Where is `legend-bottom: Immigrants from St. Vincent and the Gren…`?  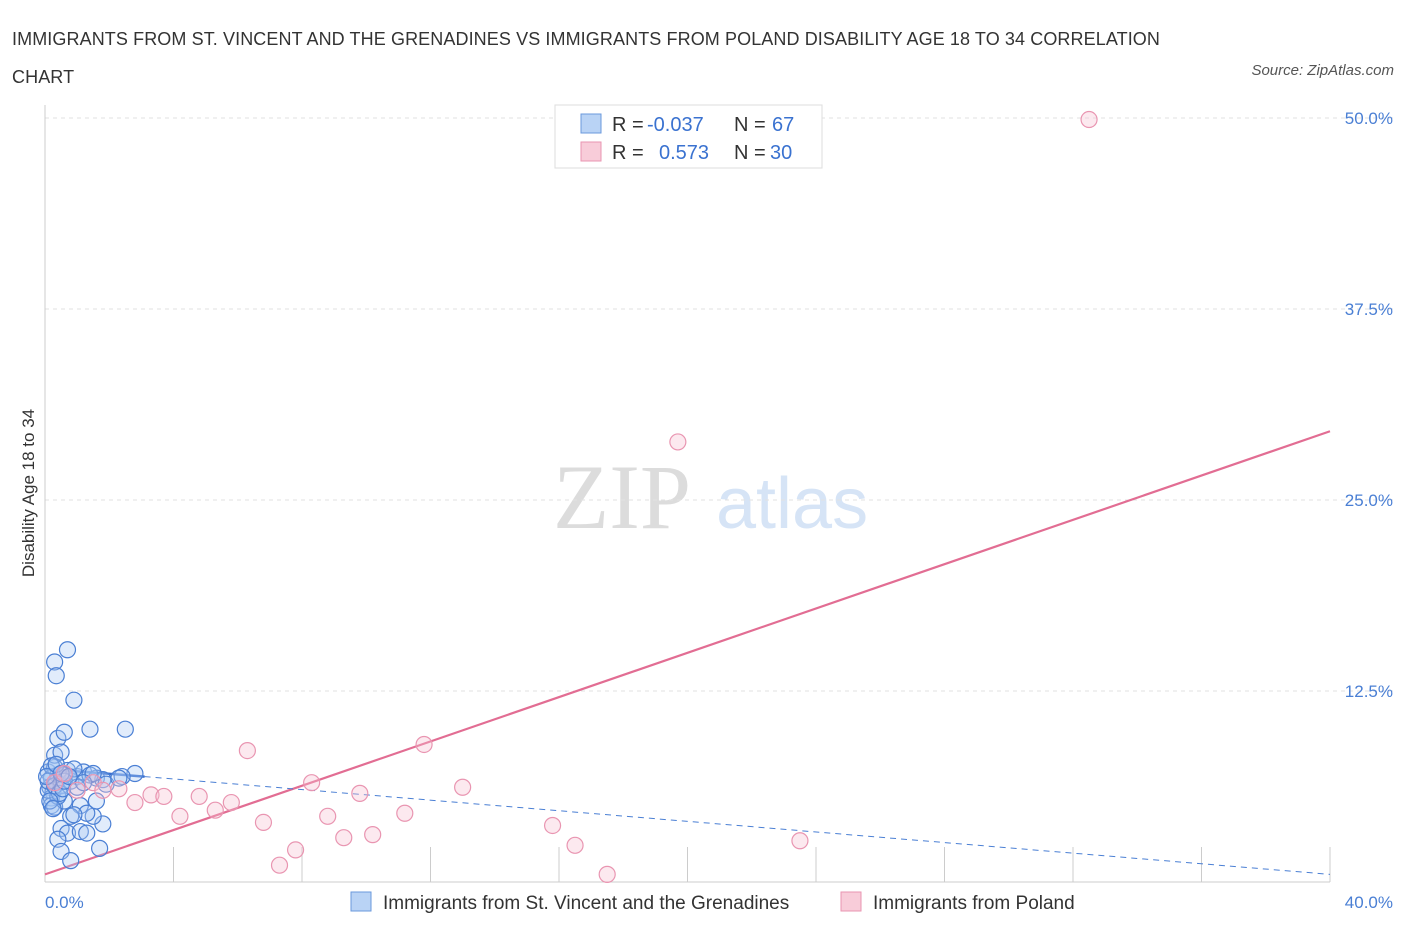 legend-bottom: Immigrants from St. Vincent and the Gren… is located at coordinates (712, 902).